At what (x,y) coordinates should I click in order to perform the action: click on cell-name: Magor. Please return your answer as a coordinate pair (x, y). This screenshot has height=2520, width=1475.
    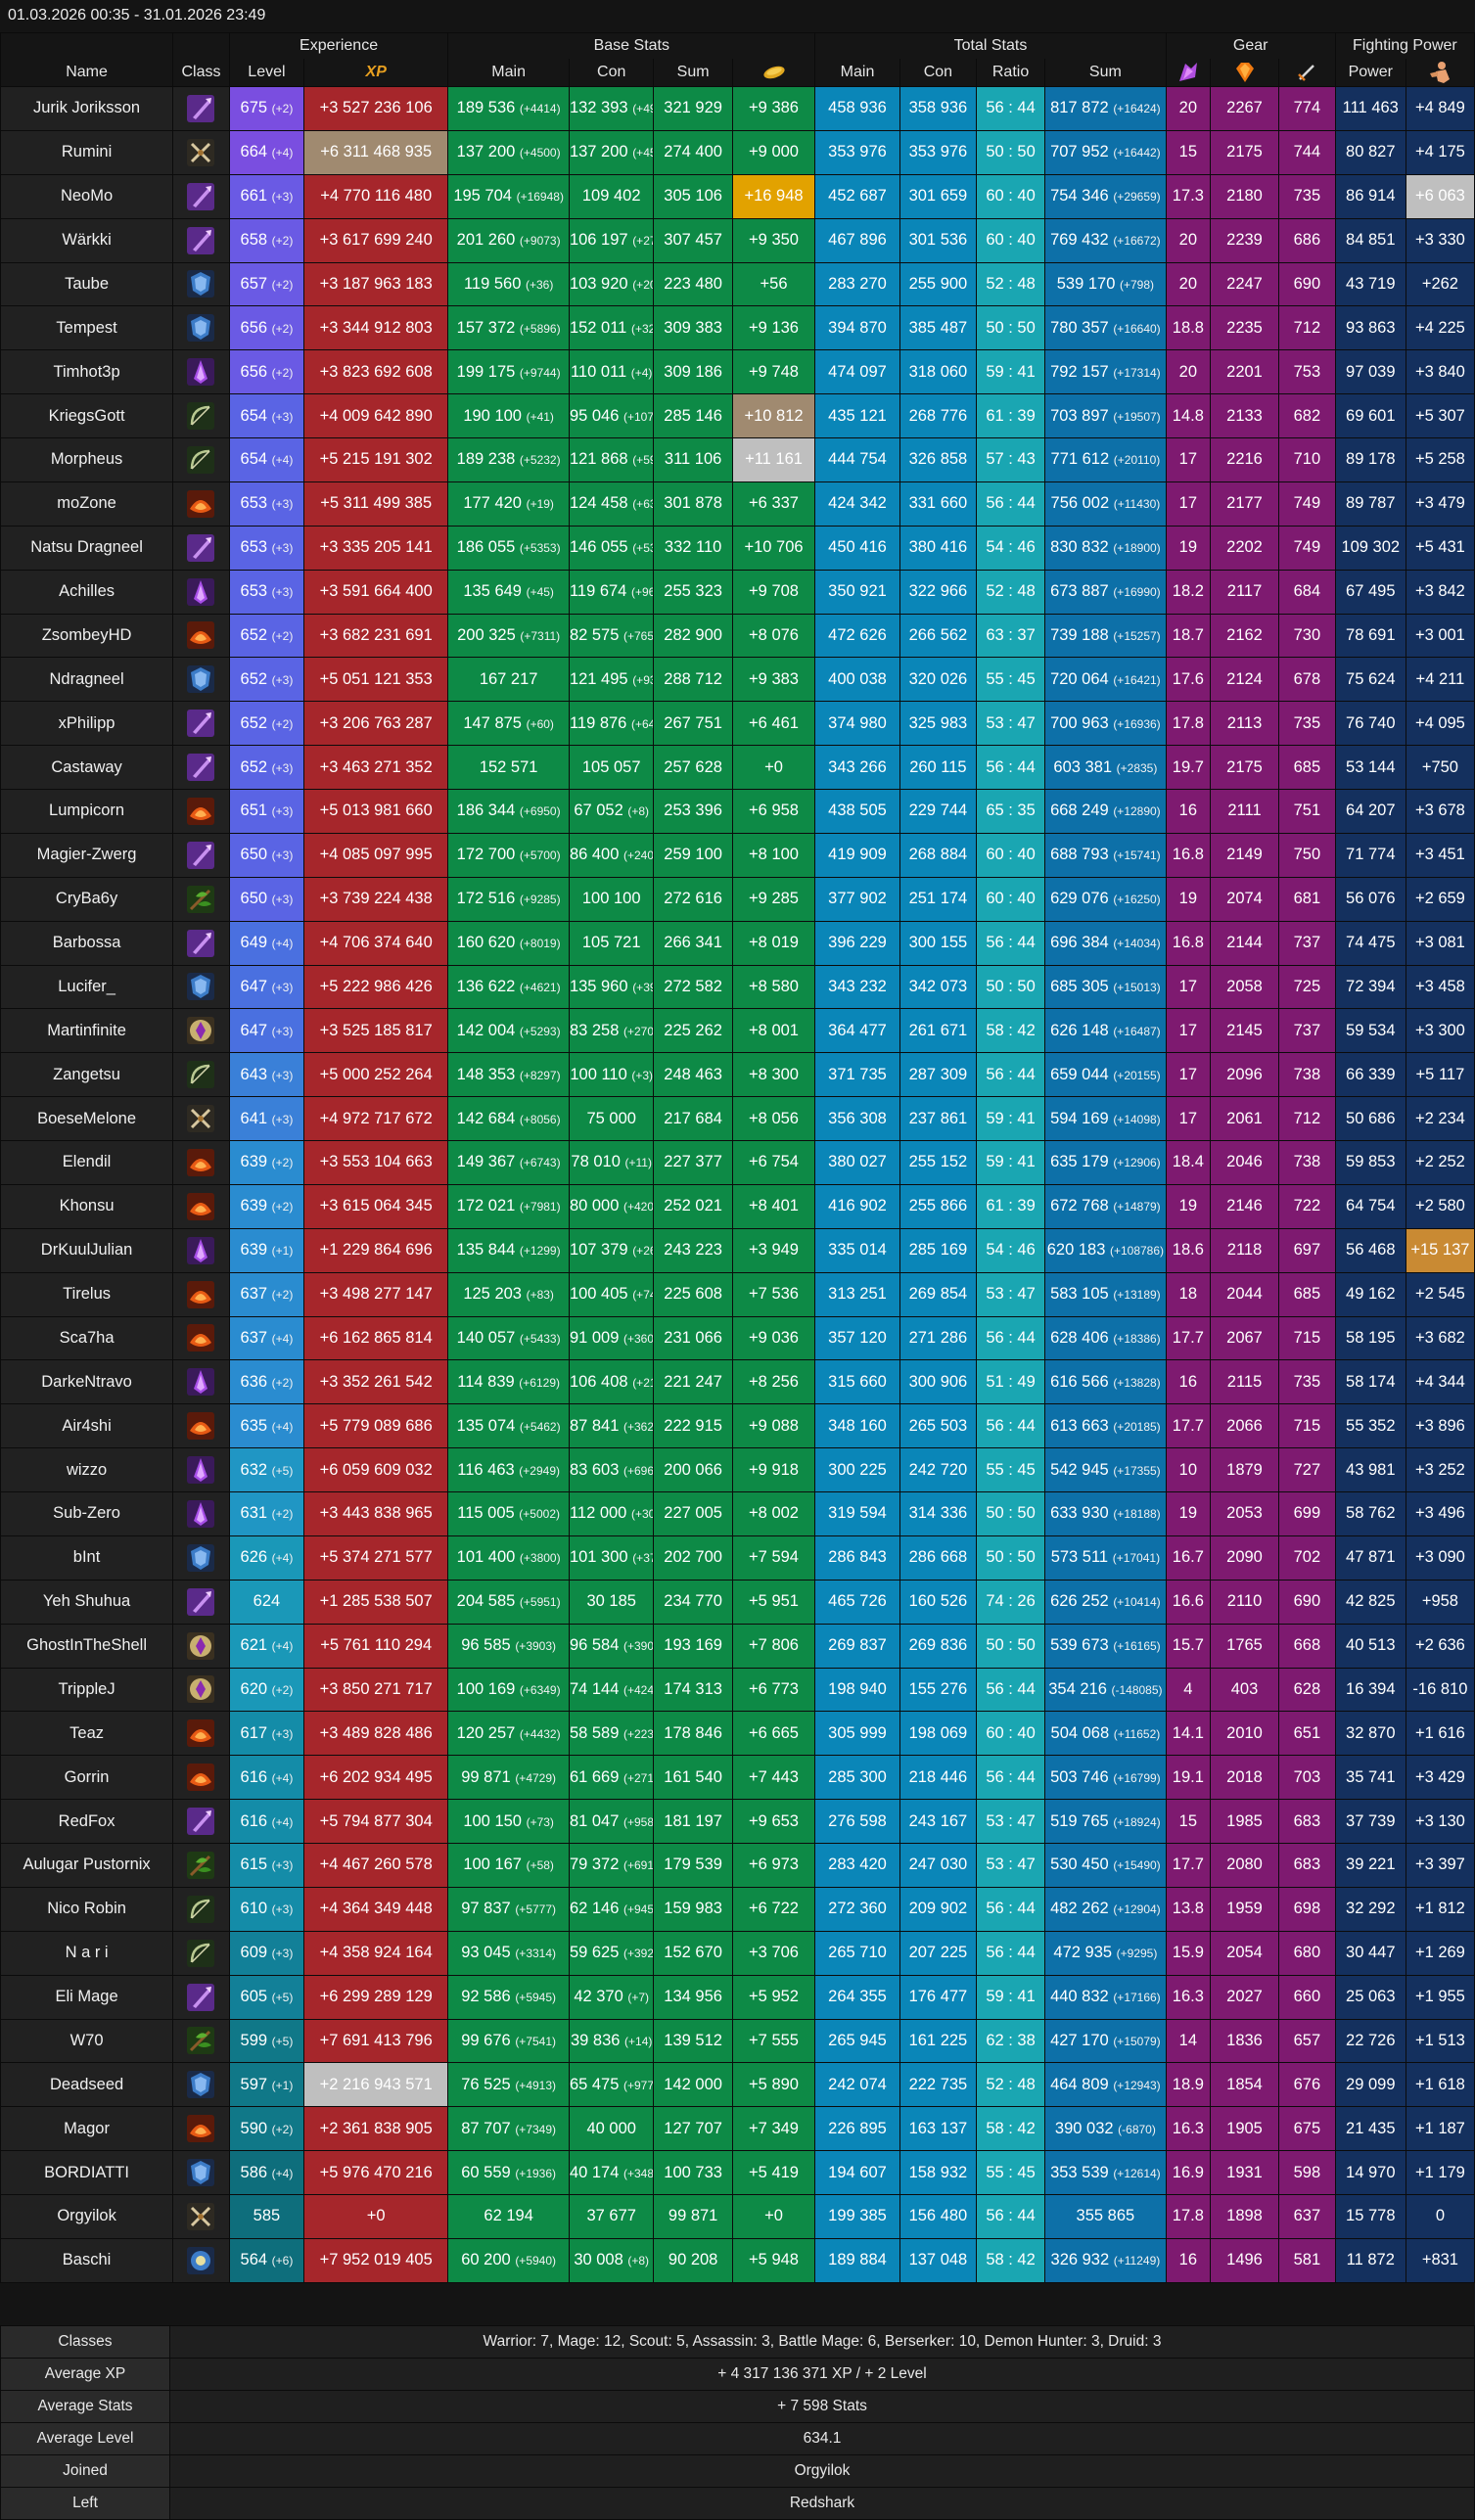
    Looking at the image, I should click on (87, 2129).